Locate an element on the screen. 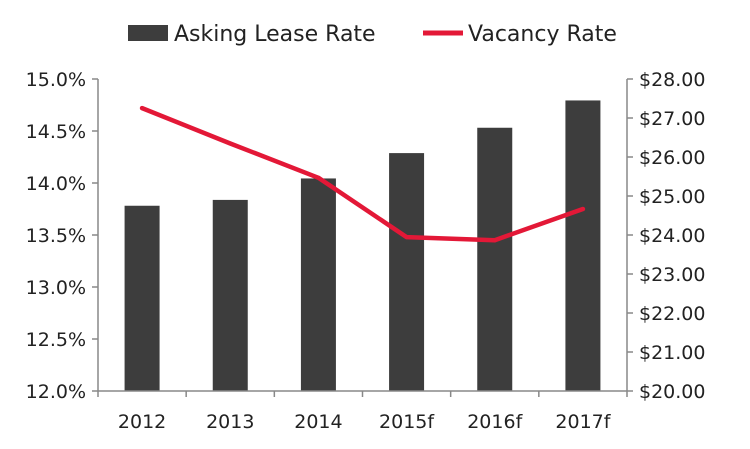 This screenshot has height=449, width=750. vacancy-point-2014 is located at coordinates (318, 177).